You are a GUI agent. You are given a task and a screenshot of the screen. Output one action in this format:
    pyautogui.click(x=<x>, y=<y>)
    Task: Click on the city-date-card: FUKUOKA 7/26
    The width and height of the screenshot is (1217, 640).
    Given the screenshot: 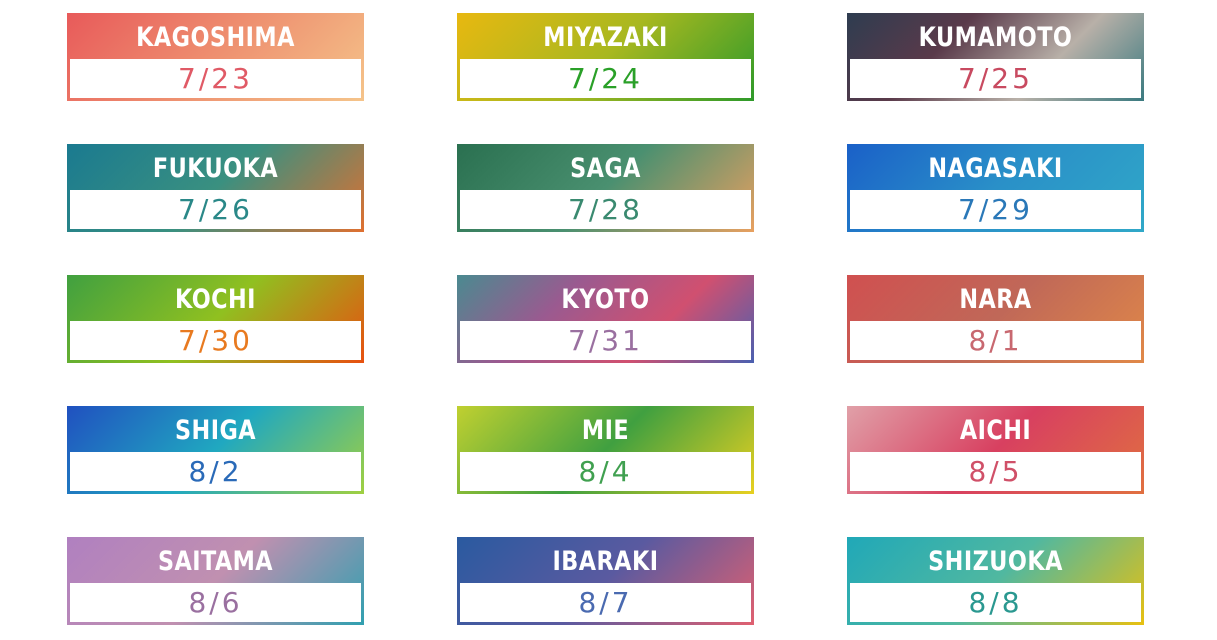 What is the action you would take?
    pyautogui.click(x=215, y=188)
    